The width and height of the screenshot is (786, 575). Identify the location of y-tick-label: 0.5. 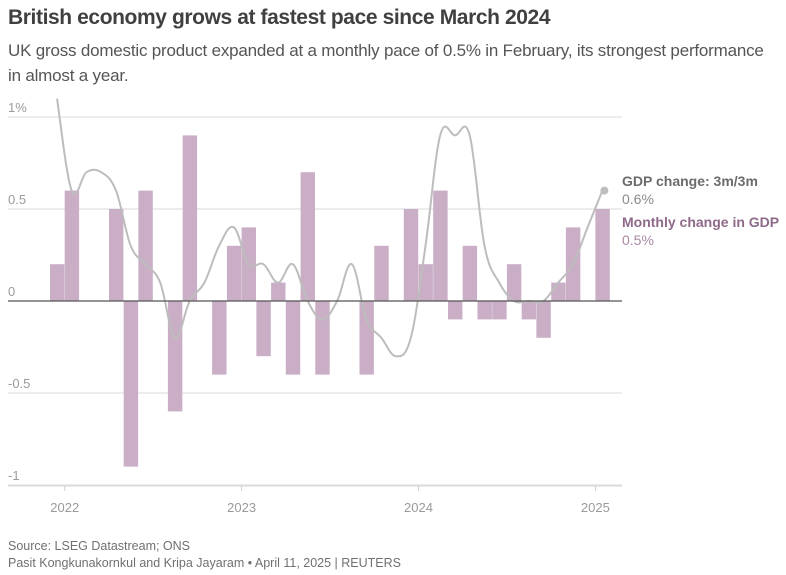
(17, 199).